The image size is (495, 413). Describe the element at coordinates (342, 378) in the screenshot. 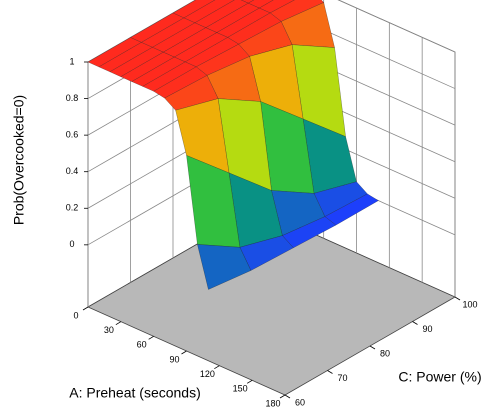

I see `y-tick-label: 70` at that location.